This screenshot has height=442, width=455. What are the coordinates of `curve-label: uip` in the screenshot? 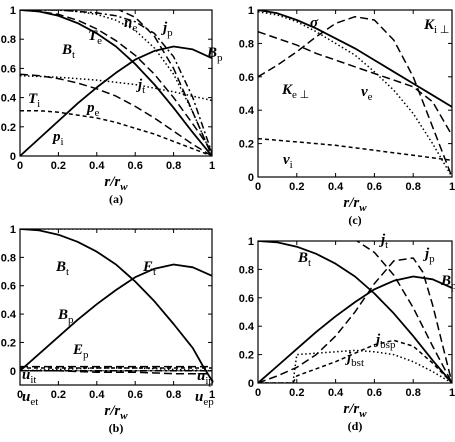 It's located at (205, 377).